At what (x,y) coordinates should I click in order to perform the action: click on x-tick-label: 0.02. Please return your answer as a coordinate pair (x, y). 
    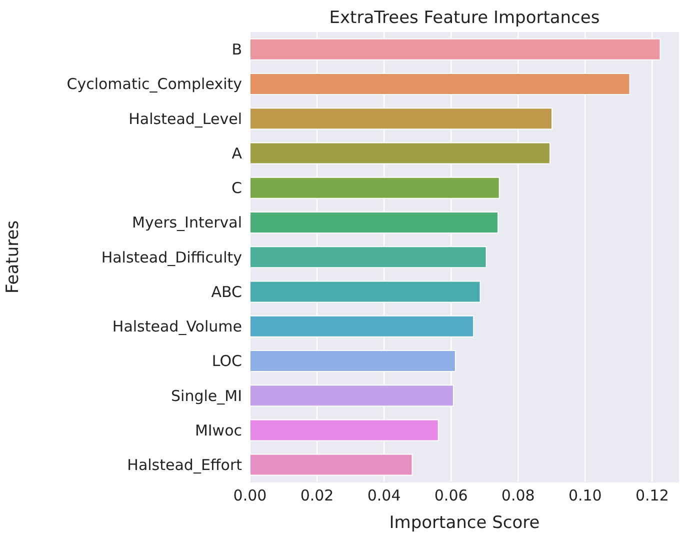
    Looking at the image, I should click on (317, 495).